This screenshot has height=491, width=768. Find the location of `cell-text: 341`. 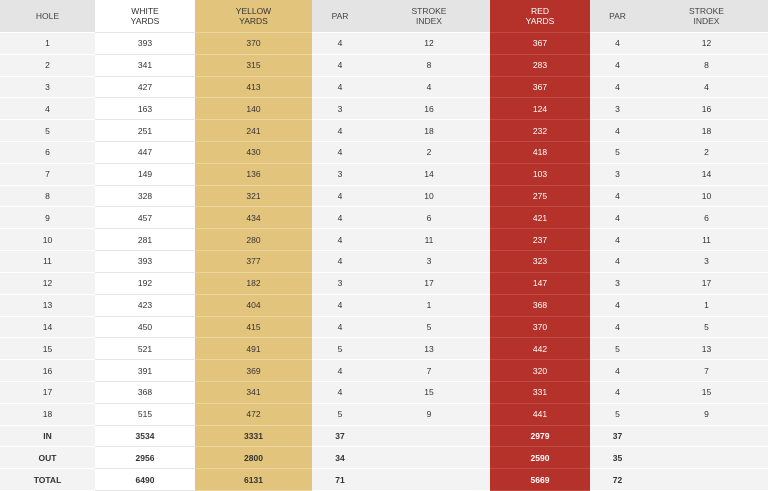

cell-text: 341 is located at coordinates (145, 65).